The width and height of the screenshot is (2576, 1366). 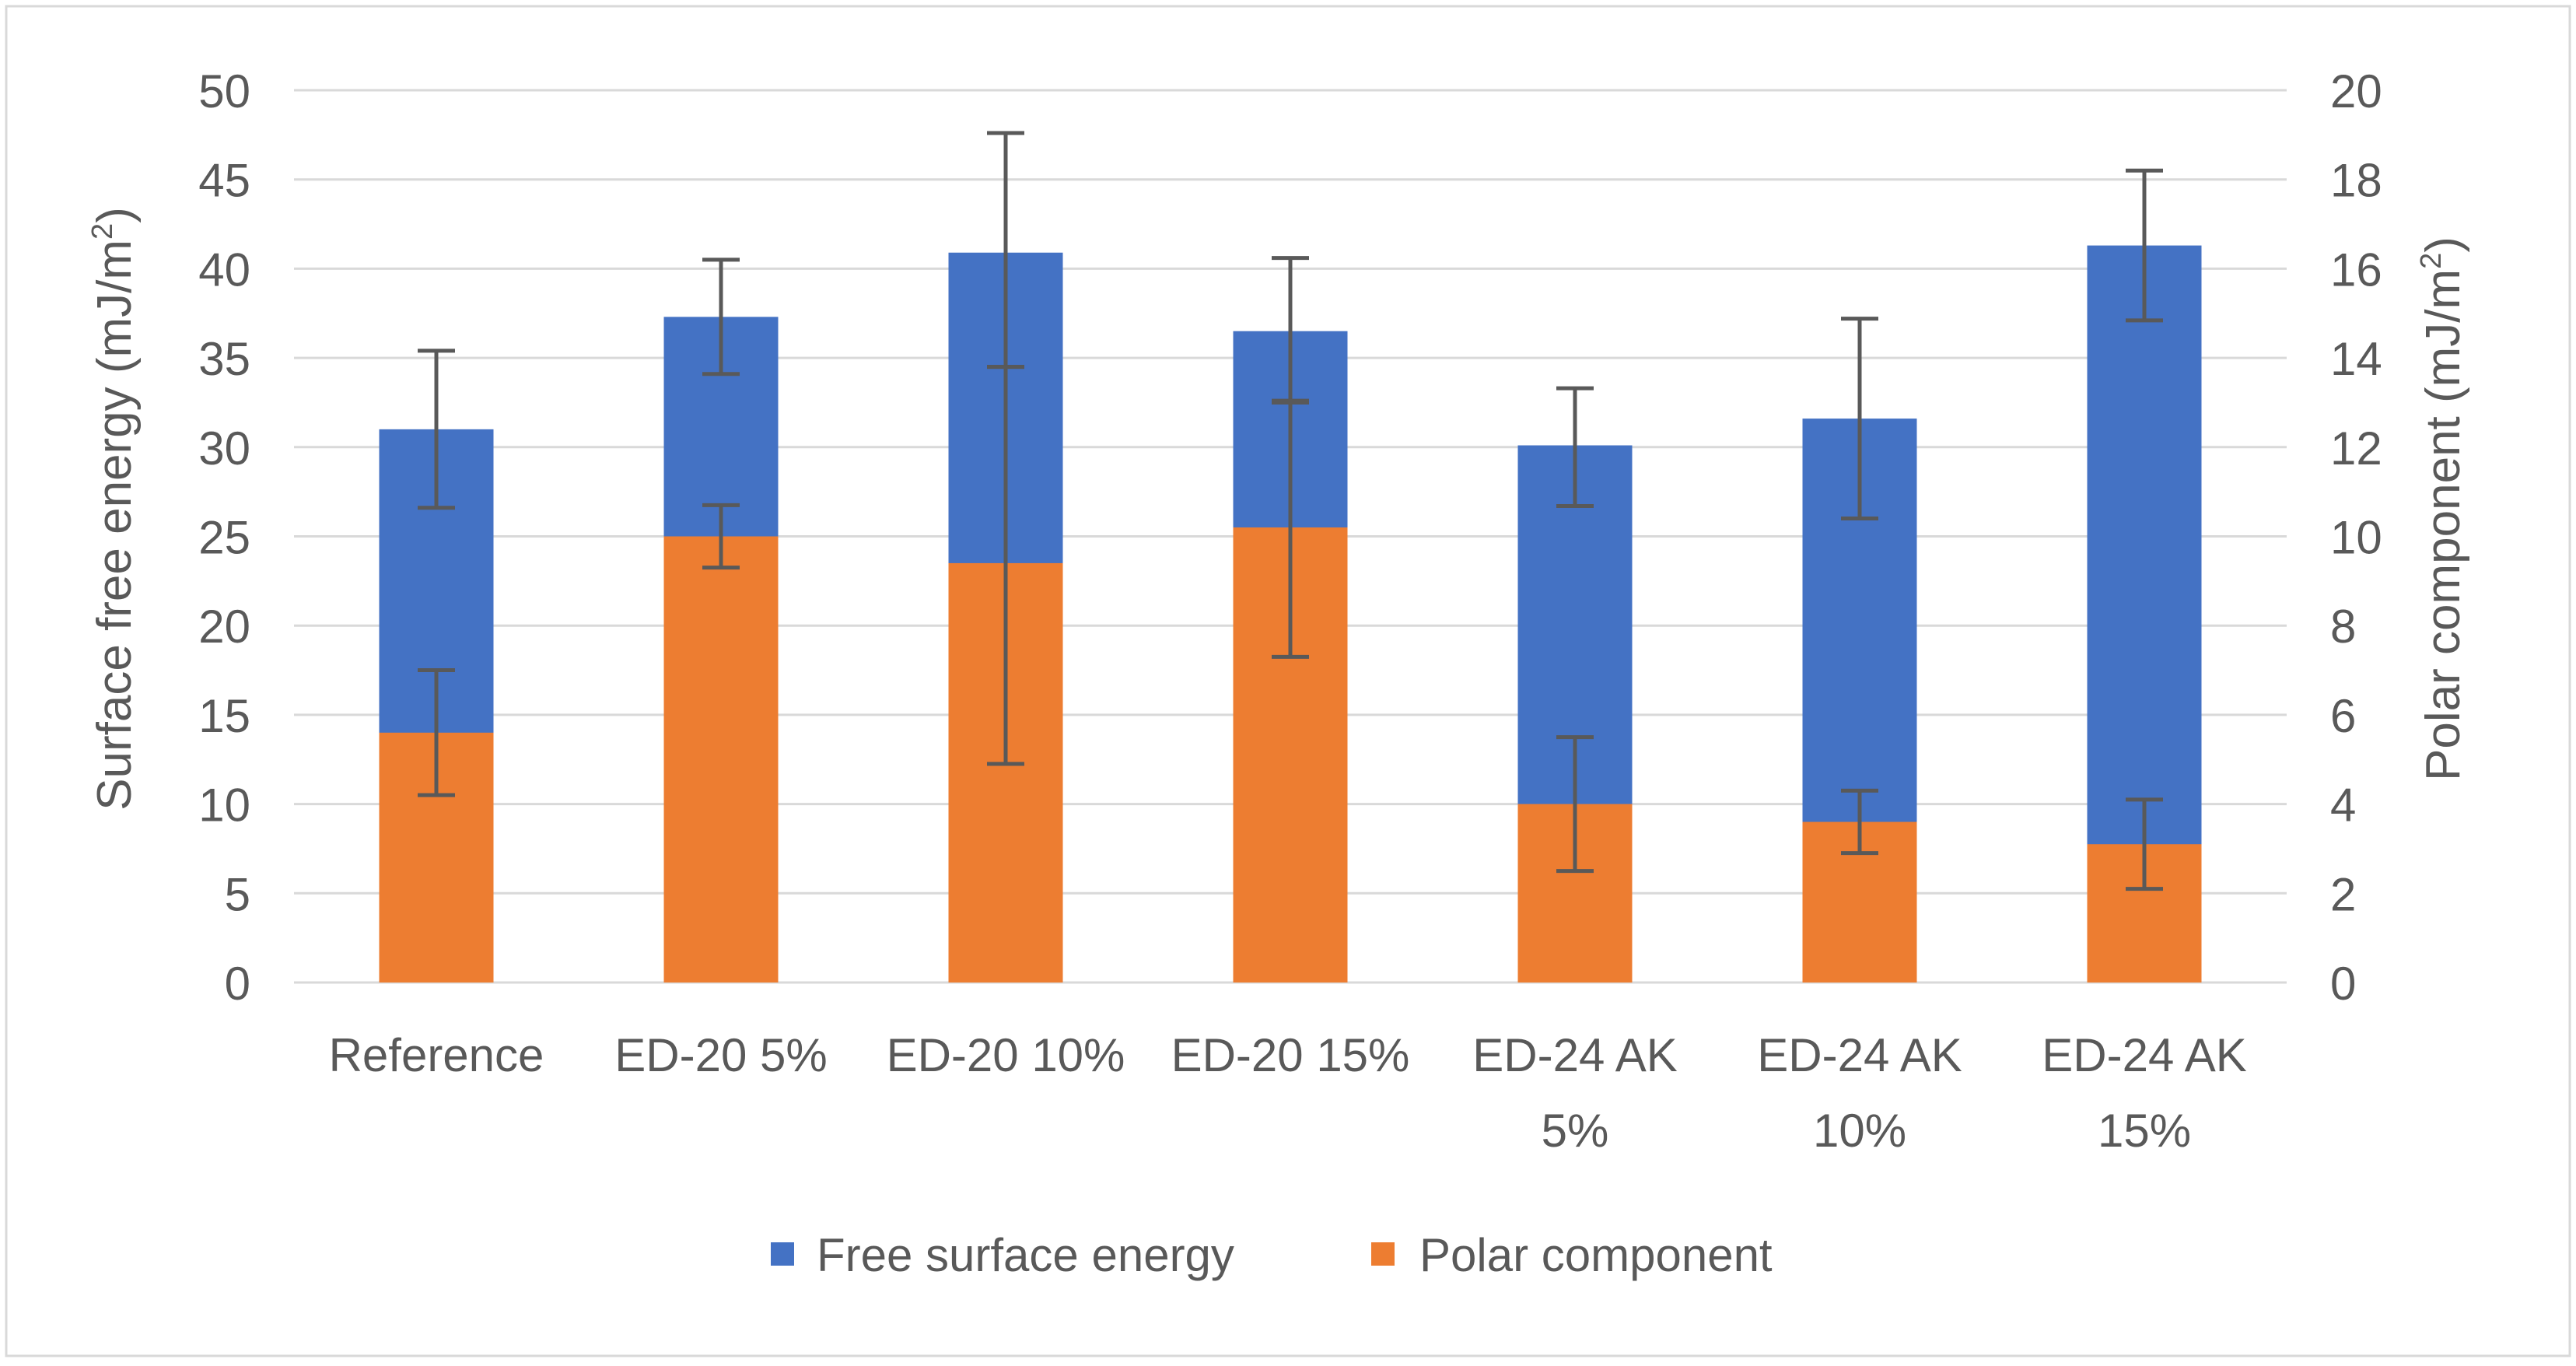 I want to click on right-axis-tick-label: 4, so click(x=2343, y=805).